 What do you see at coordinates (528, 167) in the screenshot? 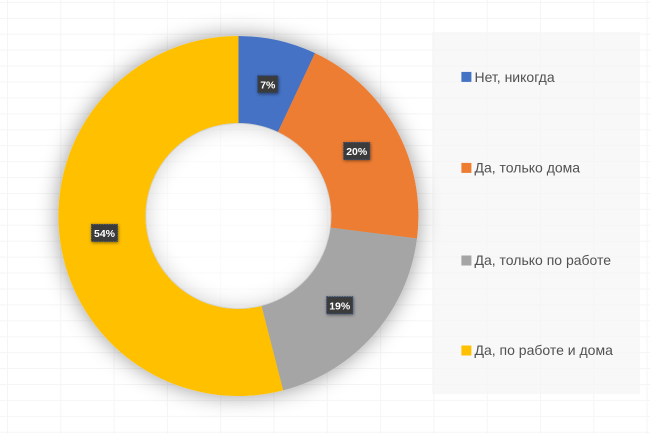
I see `svg-text: Да, только дома` at bounding box center [528, 167].